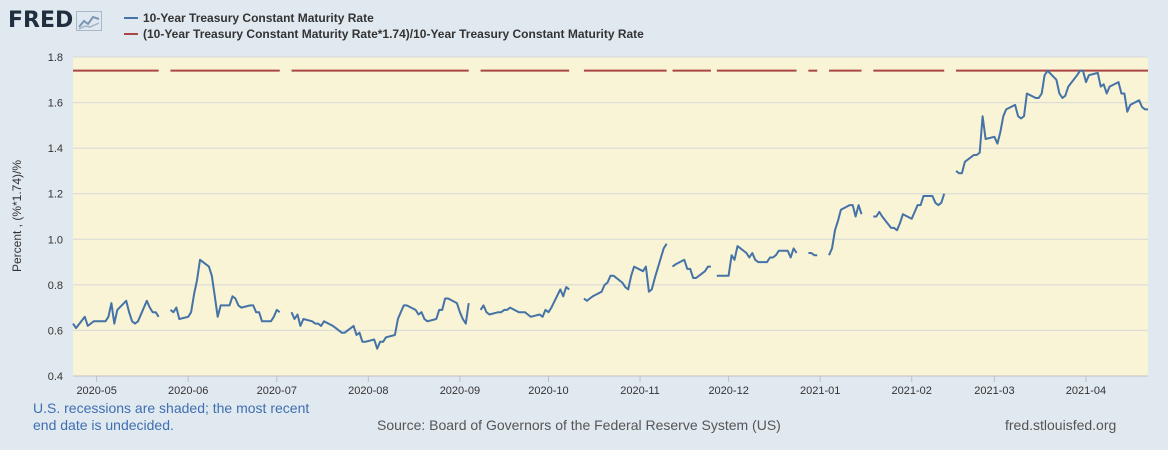 The height and width of the screenshot is (450, 1168). What do you see at coordinates (55, 58) in the screenshot?
I see `y-tick-label: 1.8` at bounding box center [55, 58].